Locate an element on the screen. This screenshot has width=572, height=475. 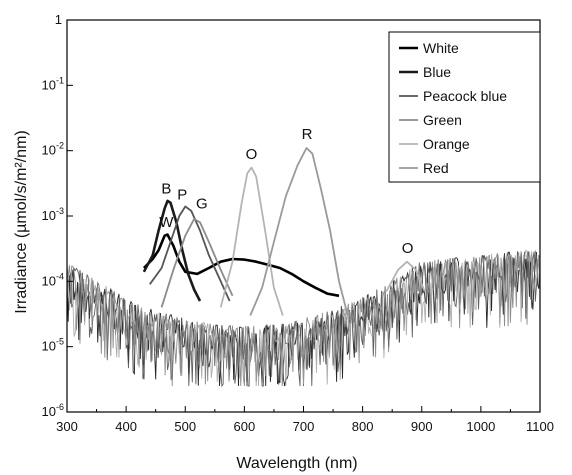
x-tick-label: 400 is located at coordinates (126, 426).